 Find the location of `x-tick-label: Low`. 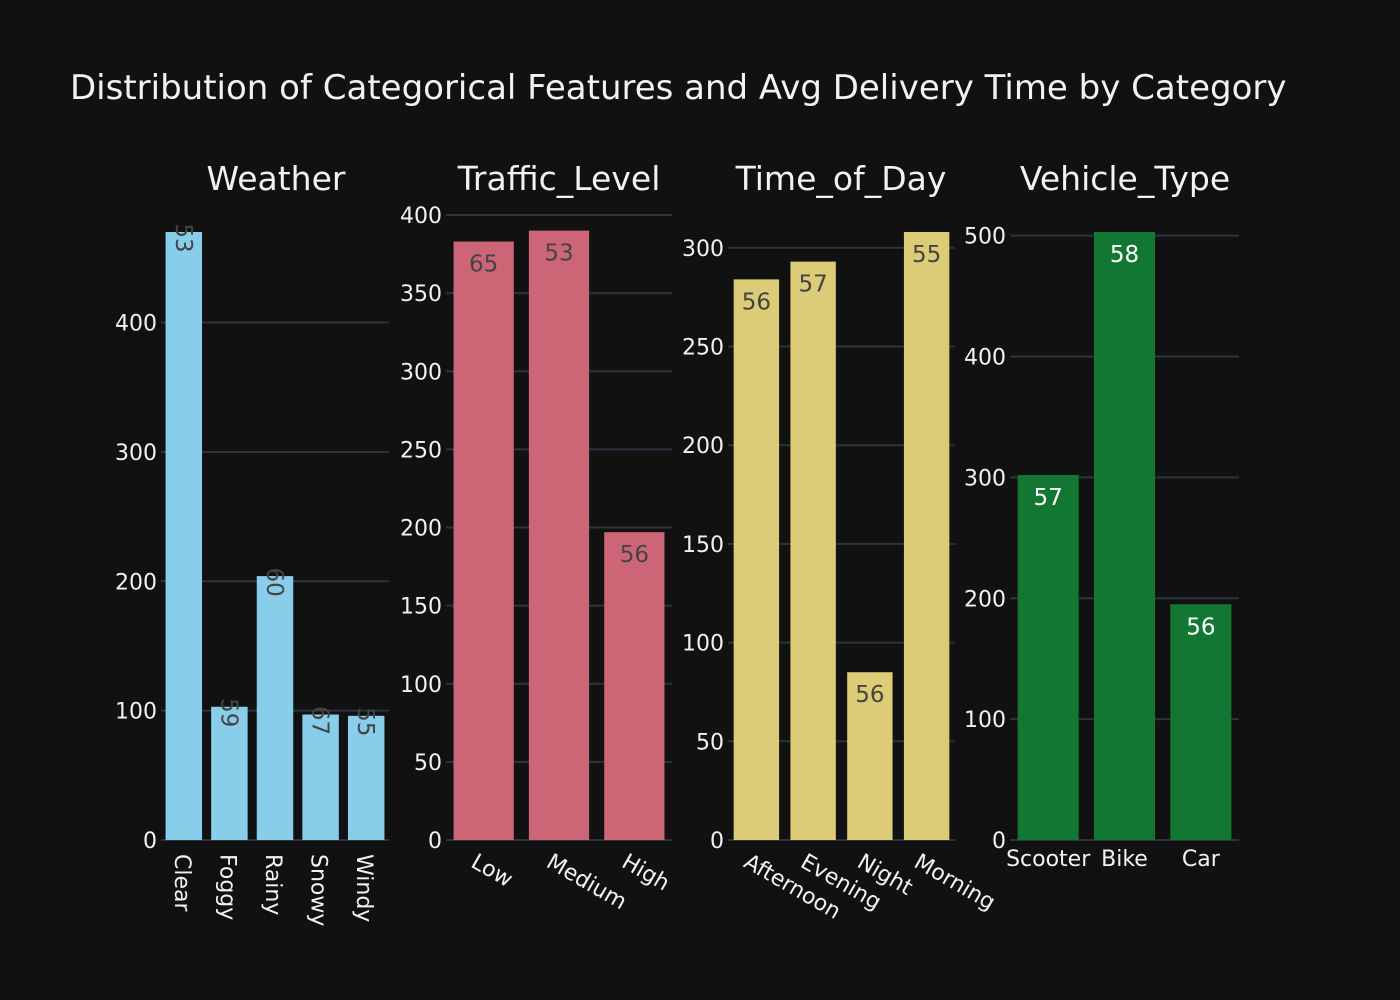

x-tick-label: Low is located at coordinates (492, 871).